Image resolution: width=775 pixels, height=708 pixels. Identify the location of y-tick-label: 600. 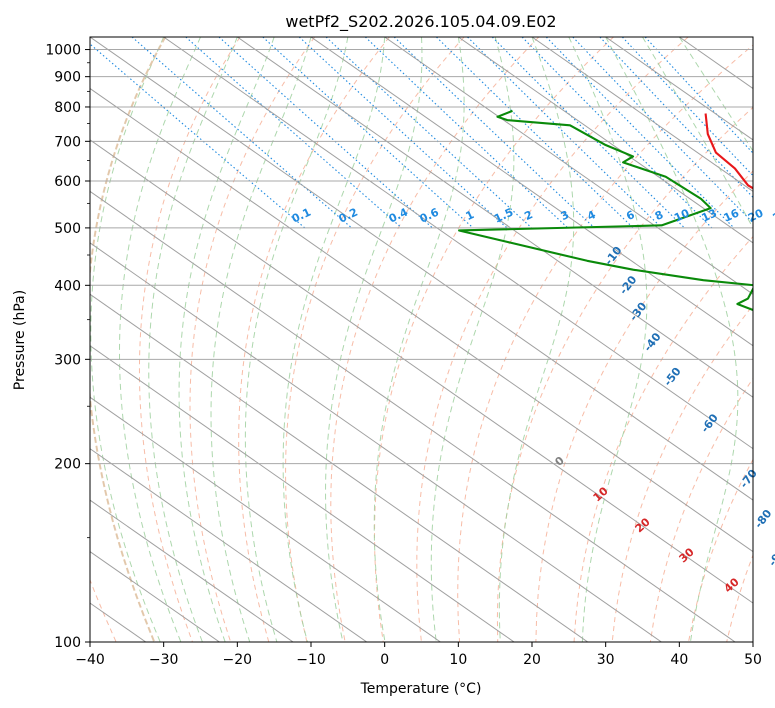
(67, 182).